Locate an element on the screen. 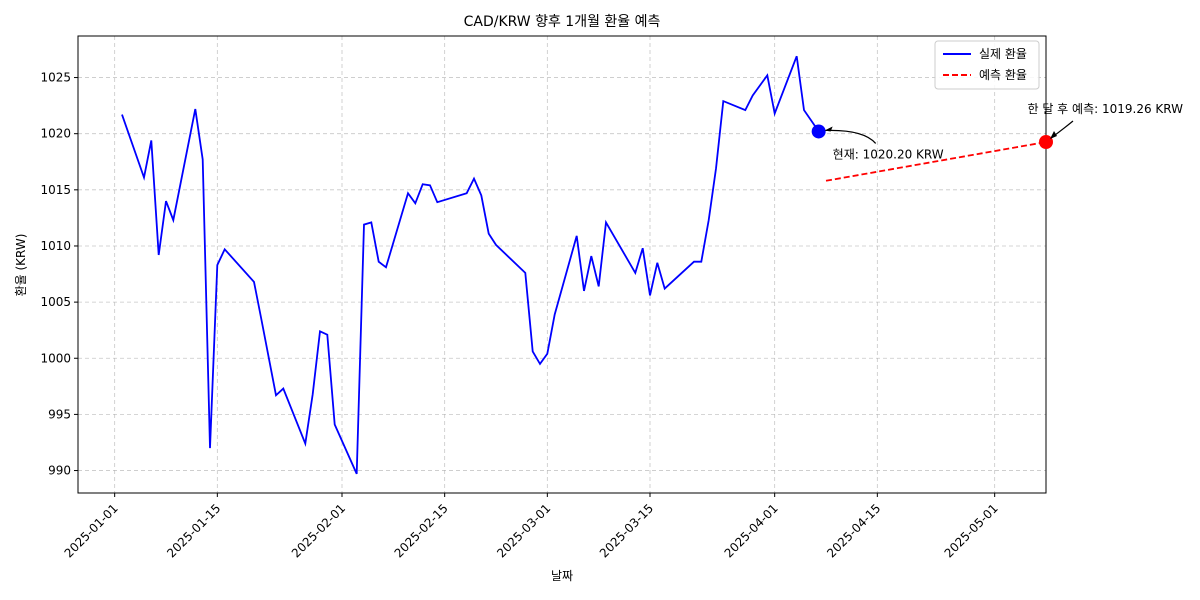 The image size is (1200, 600). current-rate-marker is located at coordinates (818, 131).